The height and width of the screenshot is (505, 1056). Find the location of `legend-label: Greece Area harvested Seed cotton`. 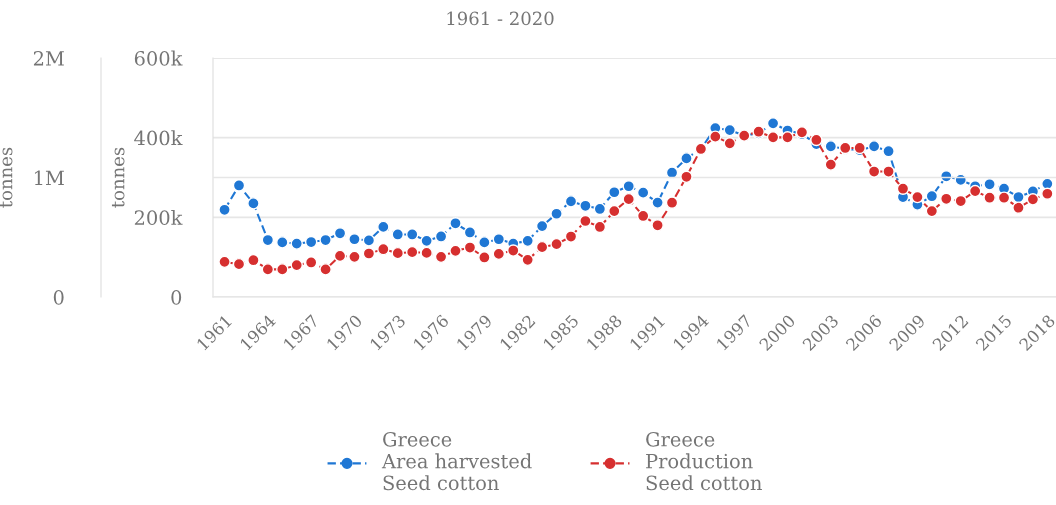

legend-label: Greece Area harvested Seed cotton is located at coordinates (456, 461).